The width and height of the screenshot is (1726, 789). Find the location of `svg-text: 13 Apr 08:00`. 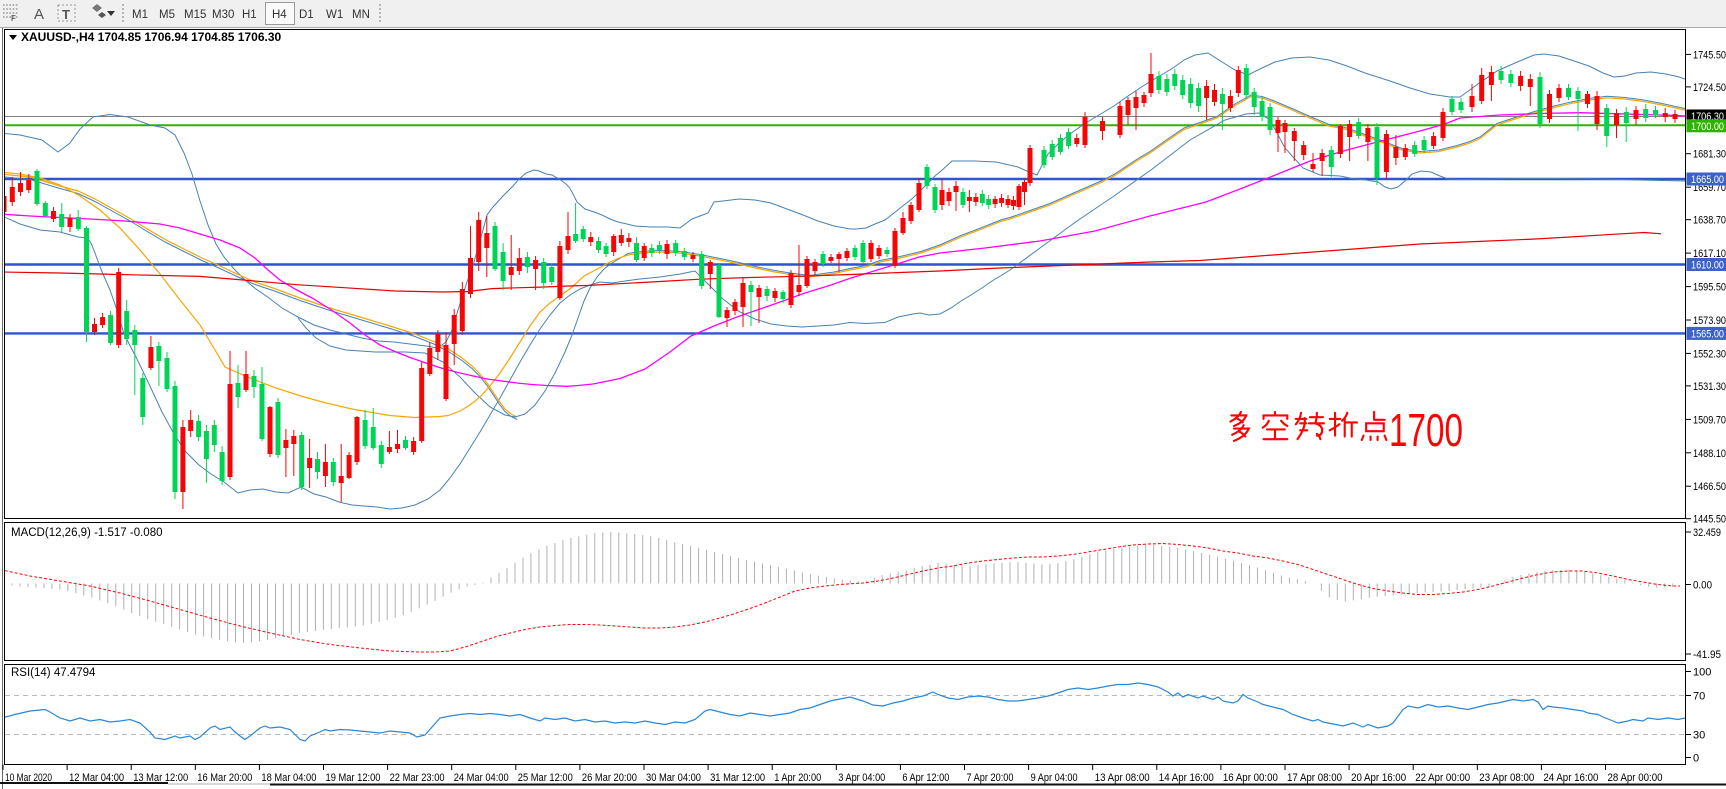

svg-text: 13 Apr 08:00 is located at coordinates (1122, 778).